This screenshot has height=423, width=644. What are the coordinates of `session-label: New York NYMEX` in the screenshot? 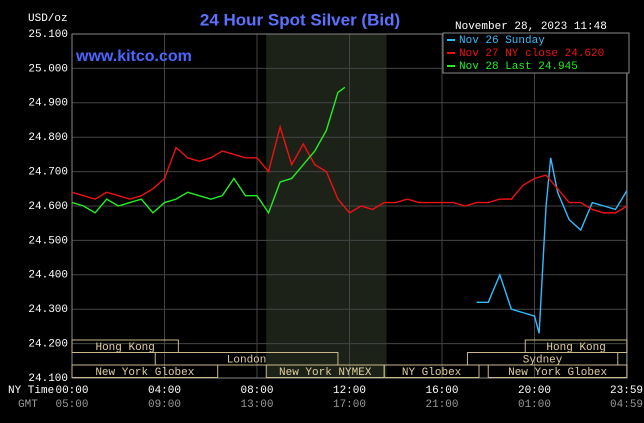 It's located at (325, 373).